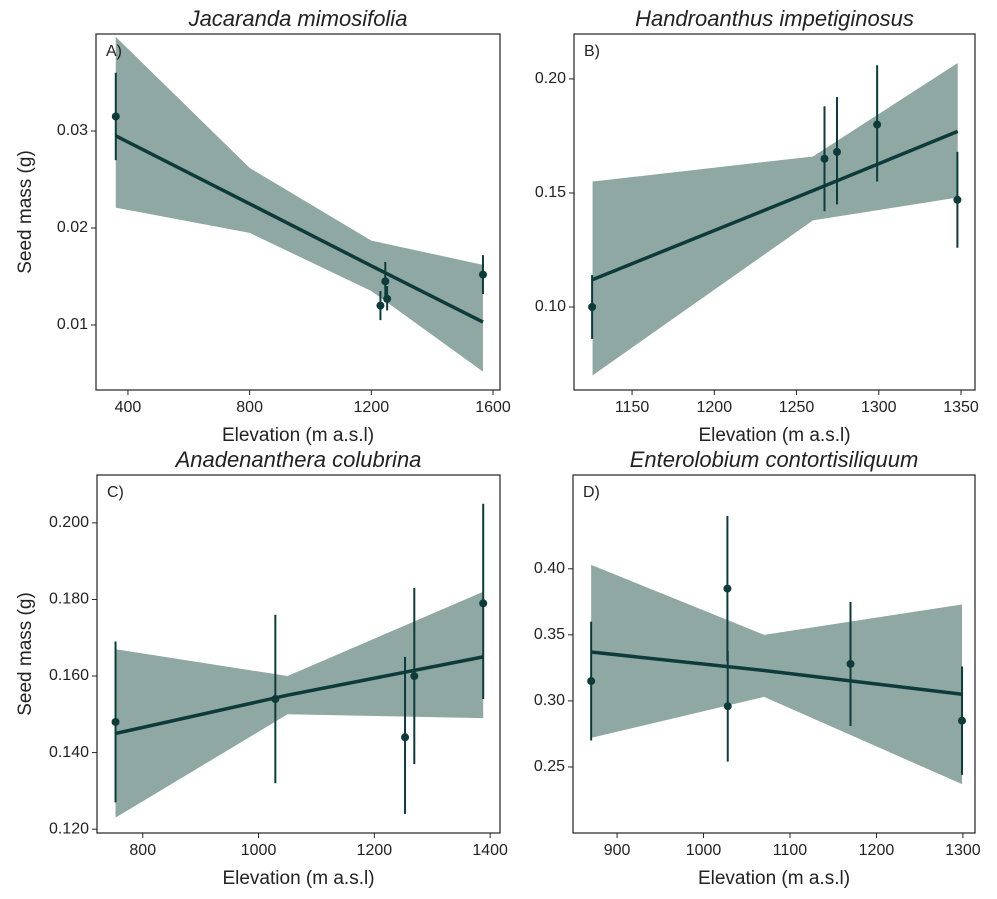 Image resolution: width=997 pixels, height=899 pixels. What do you see at coordinates (550, 306) in the screenshot?
I see `y-tick-label: 0.10` at bounding box center [550, 306].